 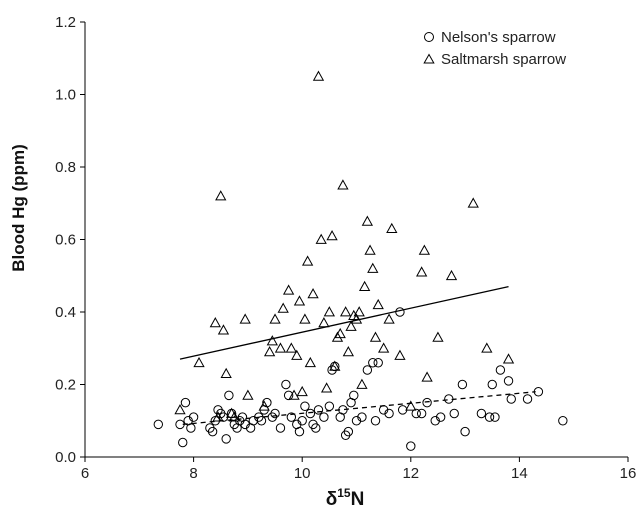 I want to click on y-tick-label: 0.0, so click(x=65, y=457).